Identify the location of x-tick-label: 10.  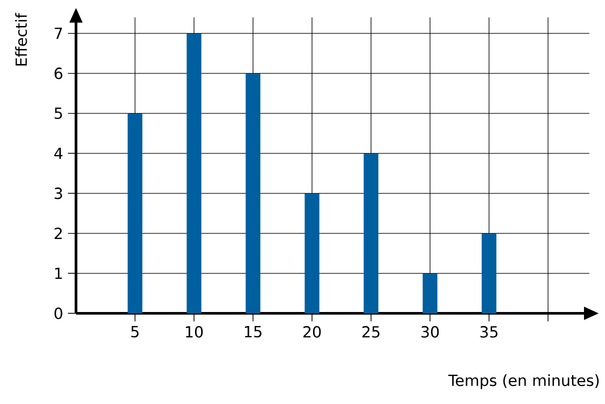
(194, 332).